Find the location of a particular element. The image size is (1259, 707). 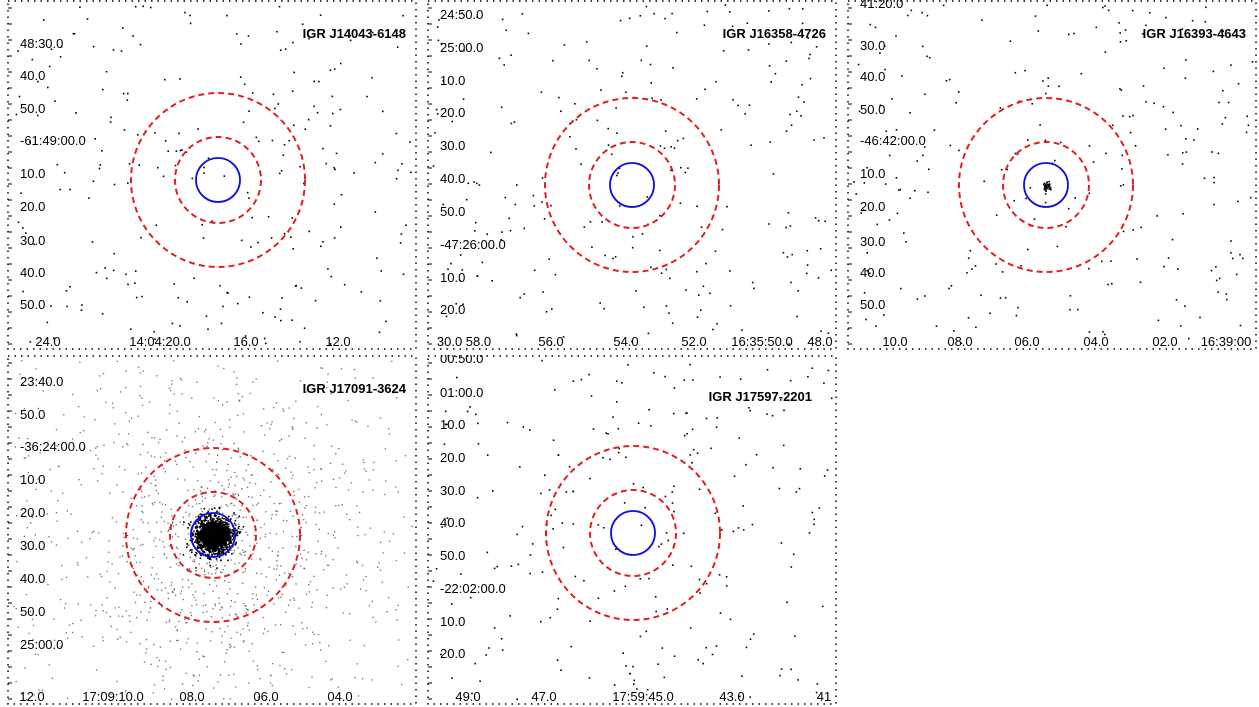

x-tick-label: 04.0 is located at coordinates (1096, 341).